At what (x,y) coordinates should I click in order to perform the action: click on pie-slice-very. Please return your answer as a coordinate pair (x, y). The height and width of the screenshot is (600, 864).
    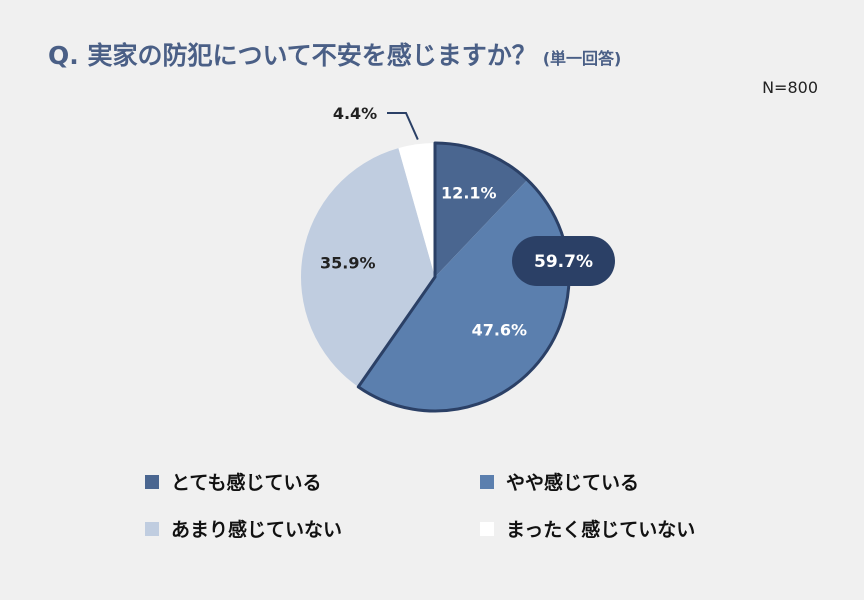
    Looking at the image, I should click on (481, 210).